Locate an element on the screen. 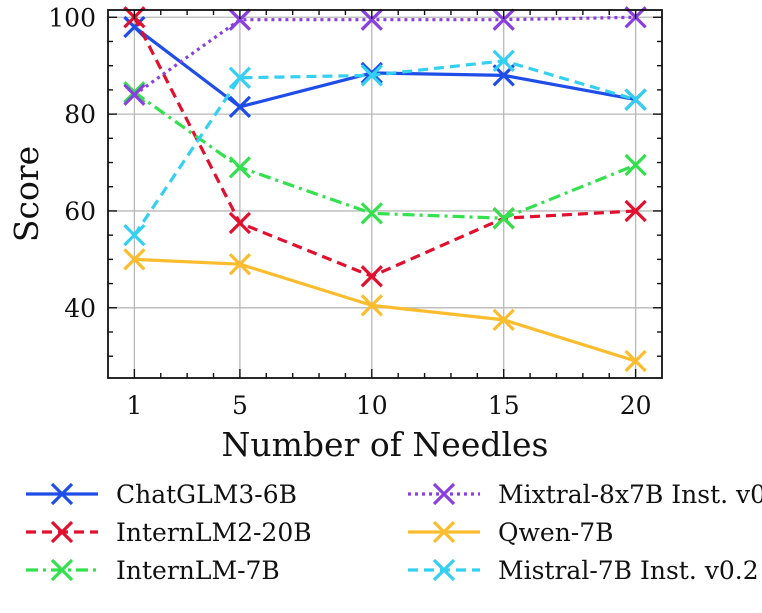 This screenshot has height=613, width=762. legend-item: Mixtral-8x7B Inst. v0.1 is located at coordinates (585, 494).